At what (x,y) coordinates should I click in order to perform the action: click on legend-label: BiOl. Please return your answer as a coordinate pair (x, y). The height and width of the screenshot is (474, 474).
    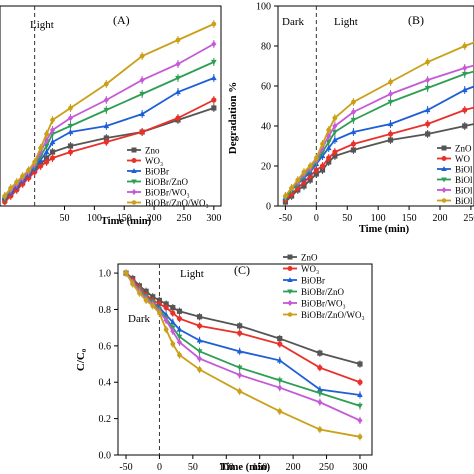
    Looking at the image, I should click on (464, 191).